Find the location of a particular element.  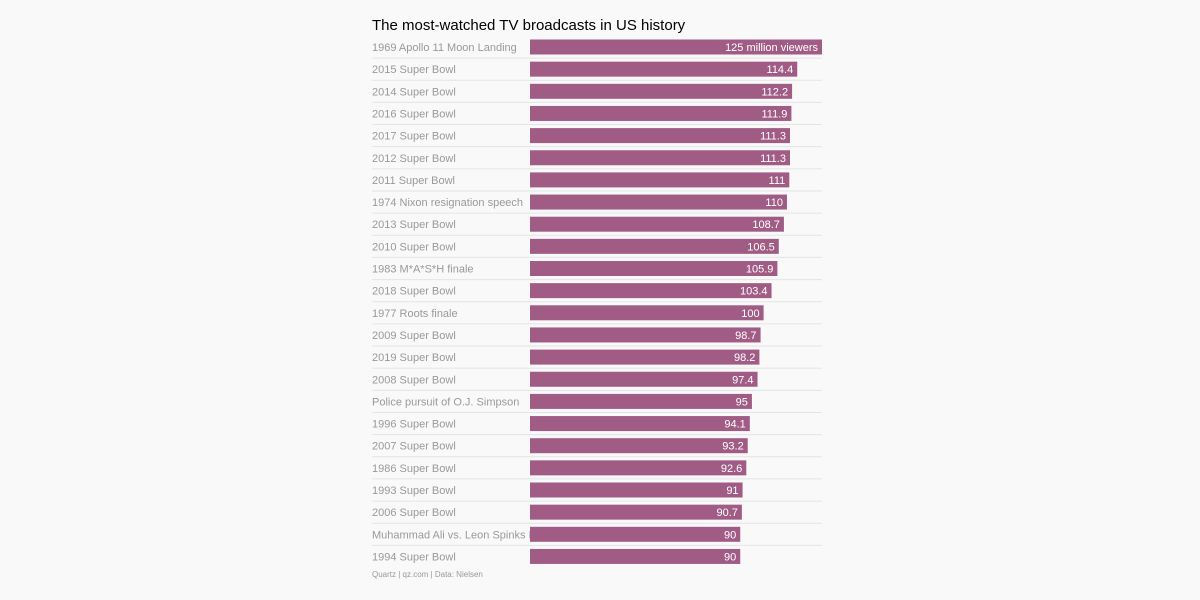

category-label: 2006 Super Bowl is located at coordinates (414, 513).